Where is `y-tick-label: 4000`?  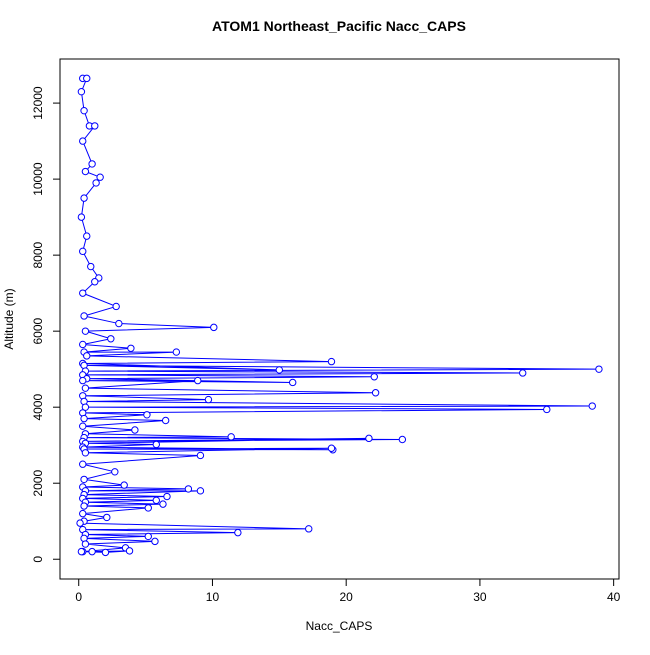 y-tick-label: 4000 is located at coordinates (38, 407).